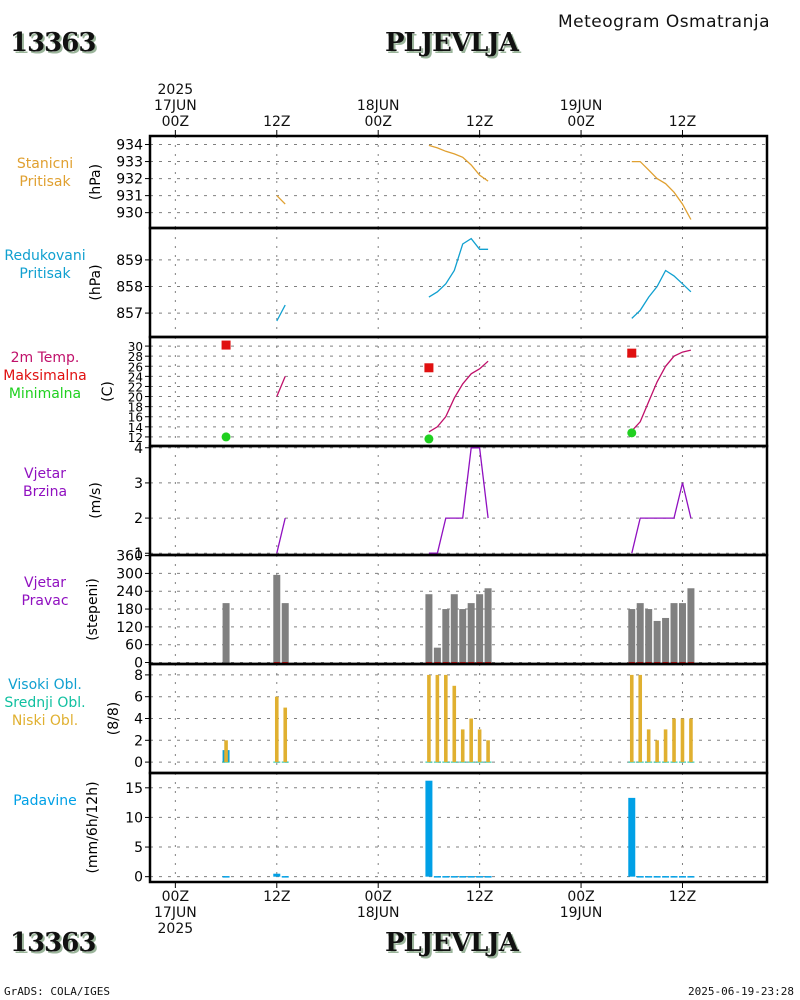  I want to click on panel-label-line: Minimalna, so click(45, 394).